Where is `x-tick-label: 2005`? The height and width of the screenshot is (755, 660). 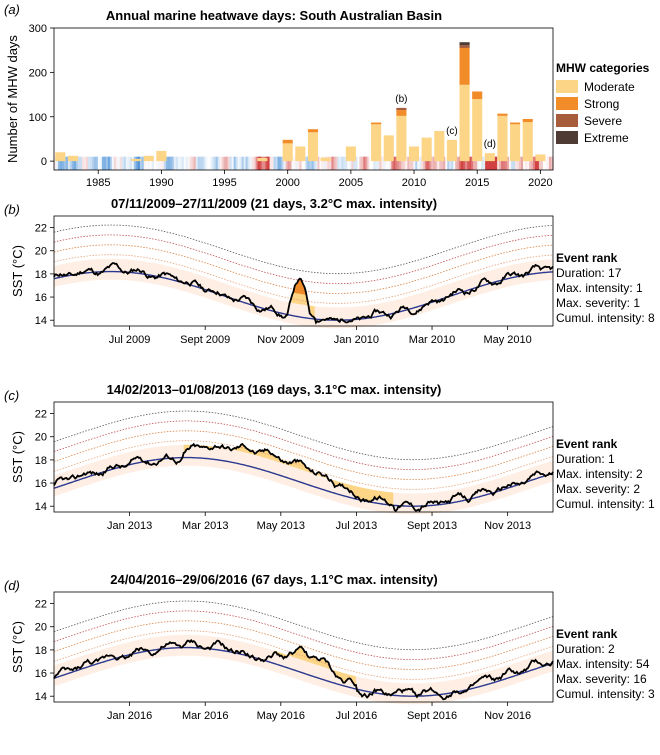
x-tick-label: 2005 is located at coordinates (351, 183).